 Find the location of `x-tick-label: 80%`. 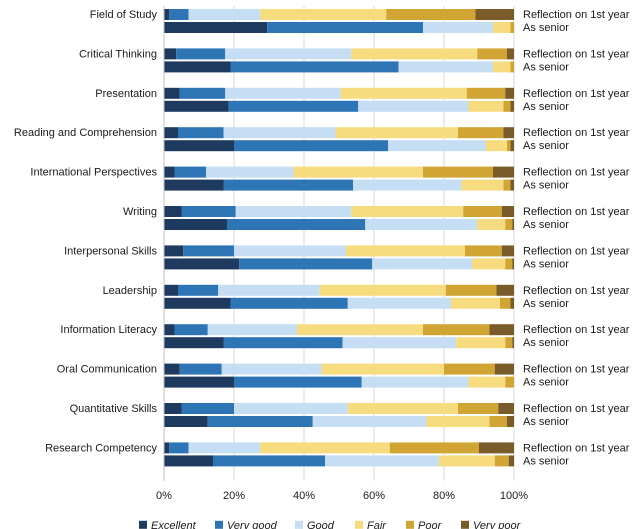

x-tick-label: 80% is located at coordinates (444, 496).